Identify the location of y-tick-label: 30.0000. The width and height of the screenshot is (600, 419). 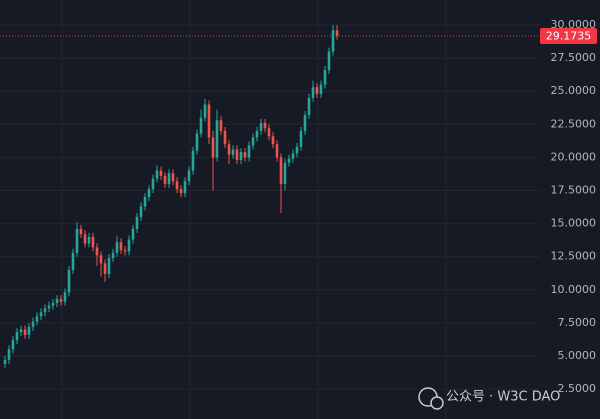
(574, 24).